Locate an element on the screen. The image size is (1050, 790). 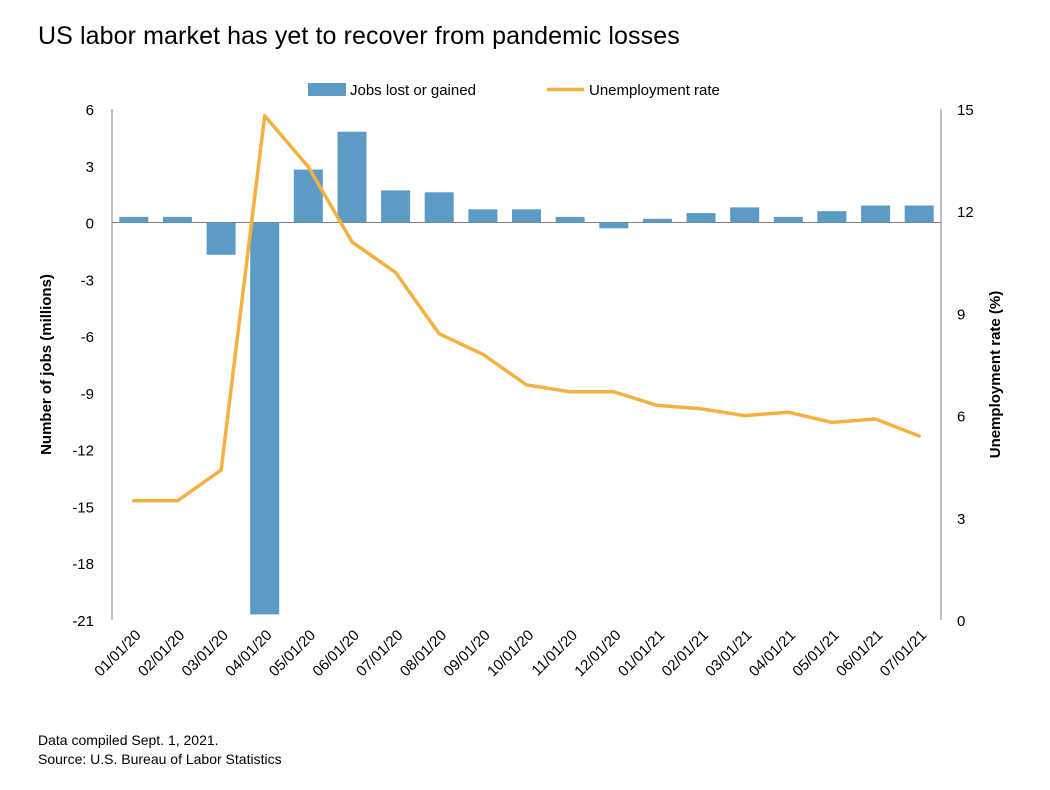
x-tick-label: 05/01/21 is located at coordinates (815, 653).